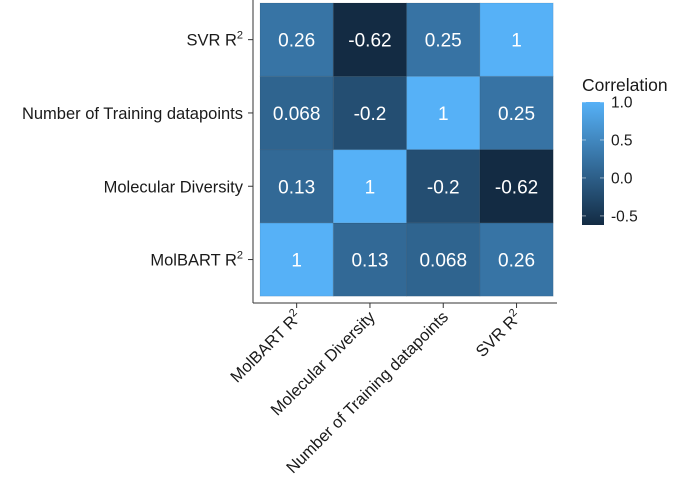 Image resolution: width=685 pixels, height=495 pixels. I want to click on y-tick-label: MolBART R2, so click(196, 260).